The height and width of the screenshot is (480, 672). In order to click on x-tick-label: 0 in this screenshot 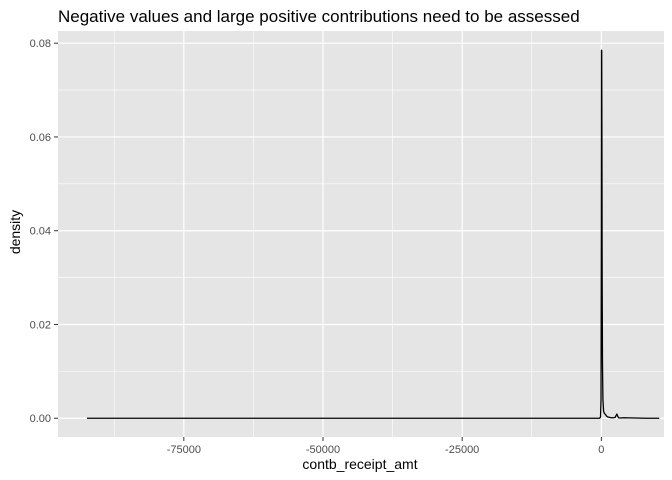, I will do `click(601, 450)`.